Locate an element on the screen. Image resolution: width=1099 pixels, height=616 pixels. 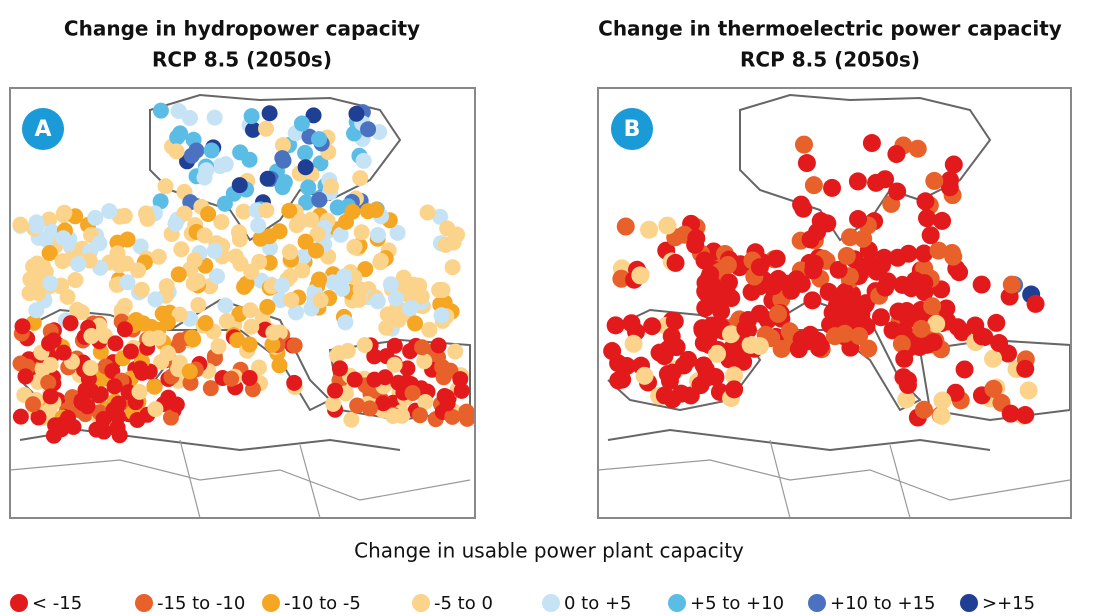
legend-label: >+15 is located at coordinates (1008, 603).